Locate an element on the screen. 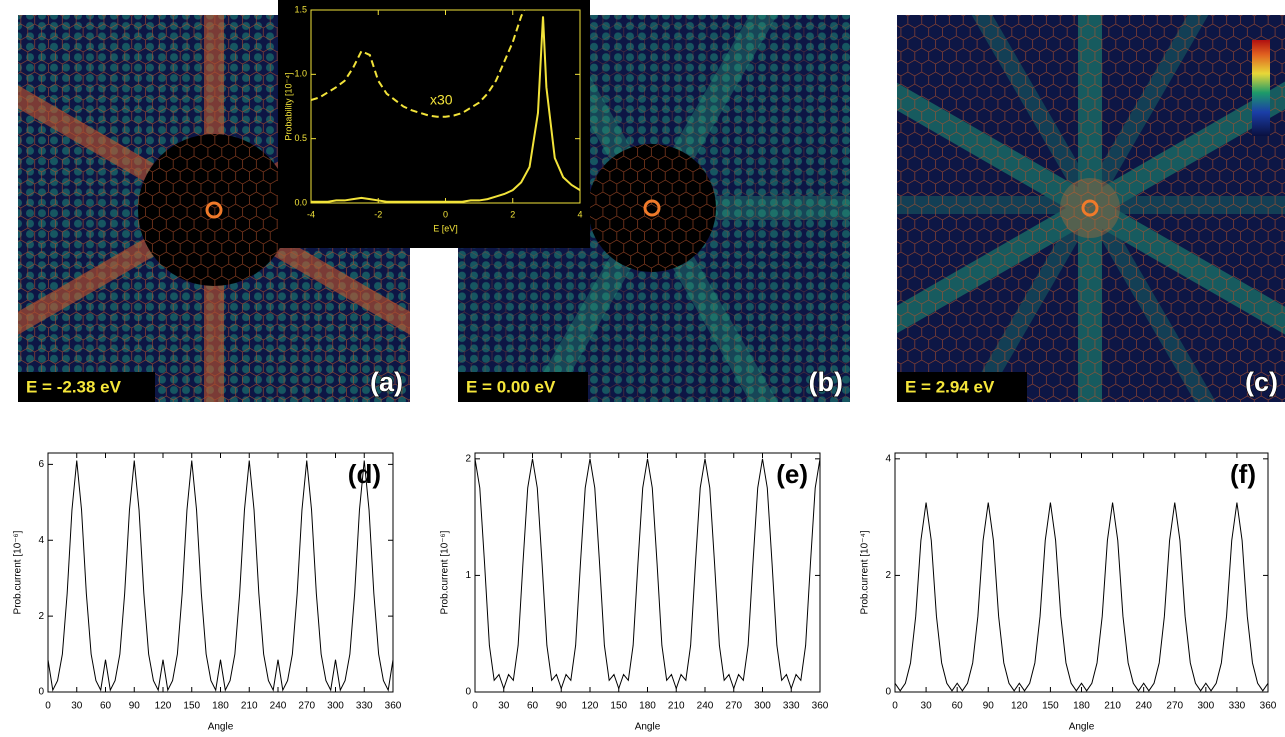 The width and height of the screenshot is (1285, 737). x-axis-label: E [eV] is located at coordinates (445, 228).